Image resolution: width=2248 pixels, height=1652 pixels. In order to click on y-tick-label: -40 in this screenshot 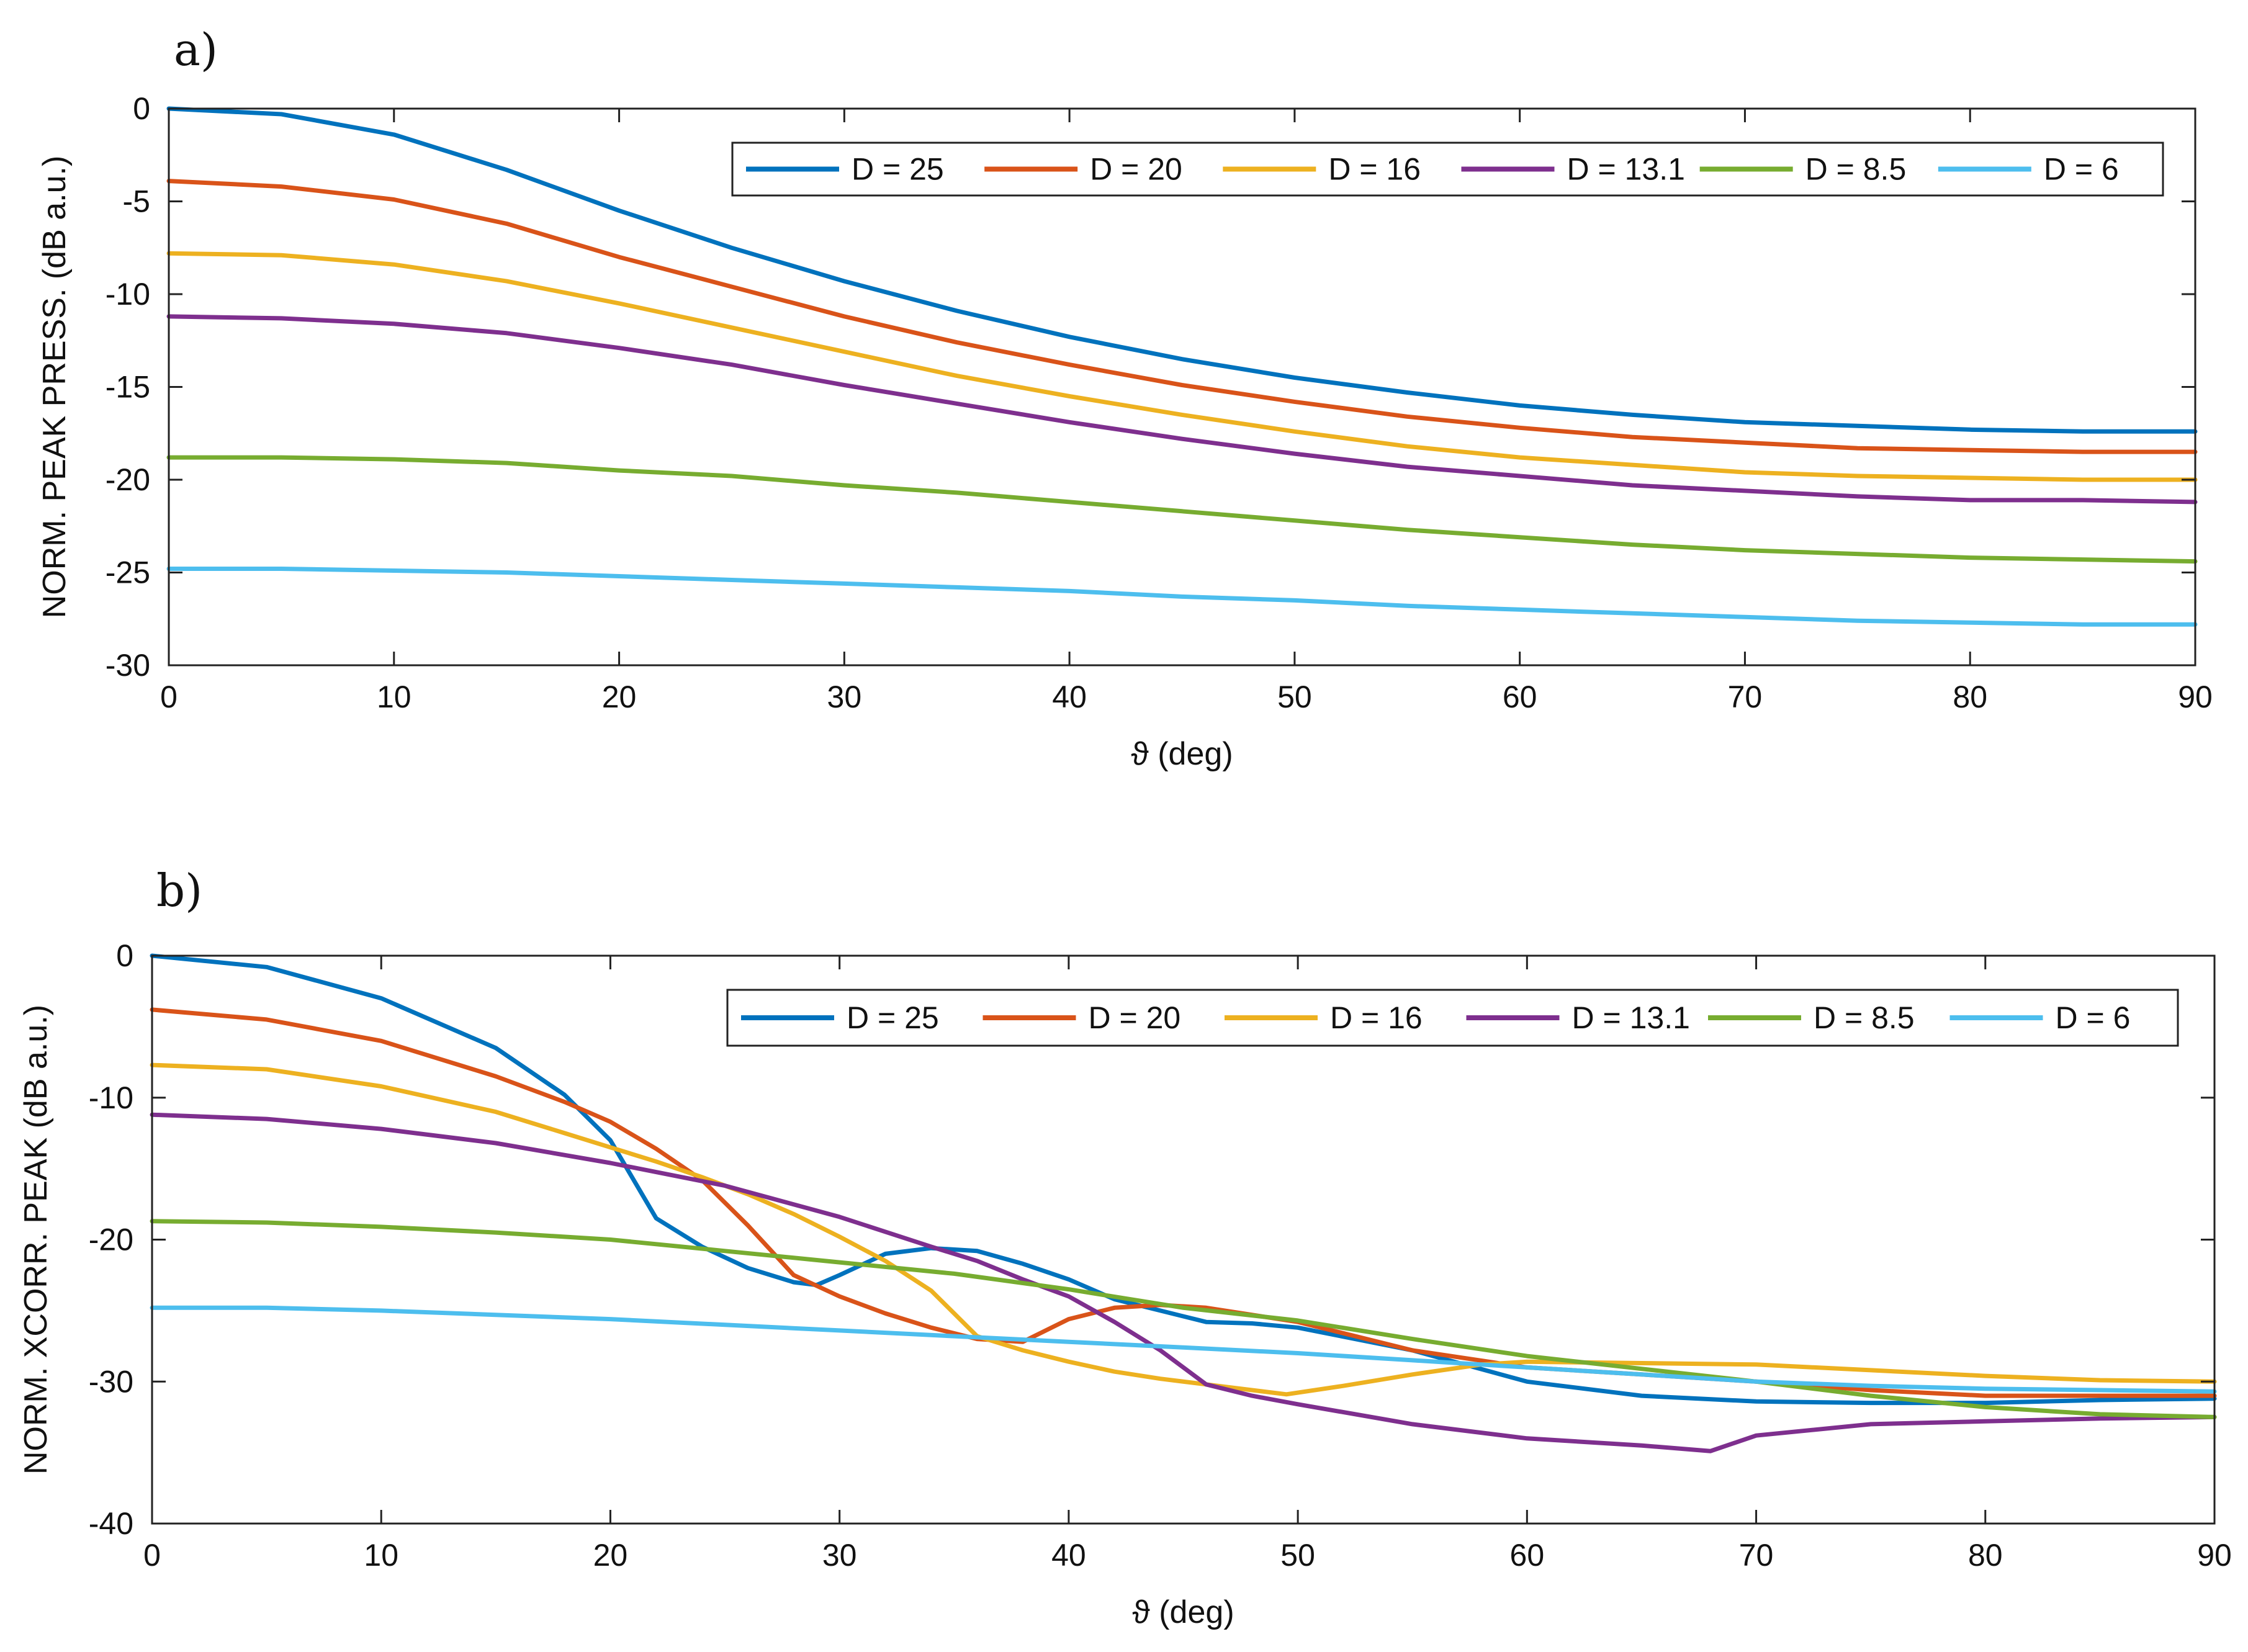, I will do `click(111, 1523)`.